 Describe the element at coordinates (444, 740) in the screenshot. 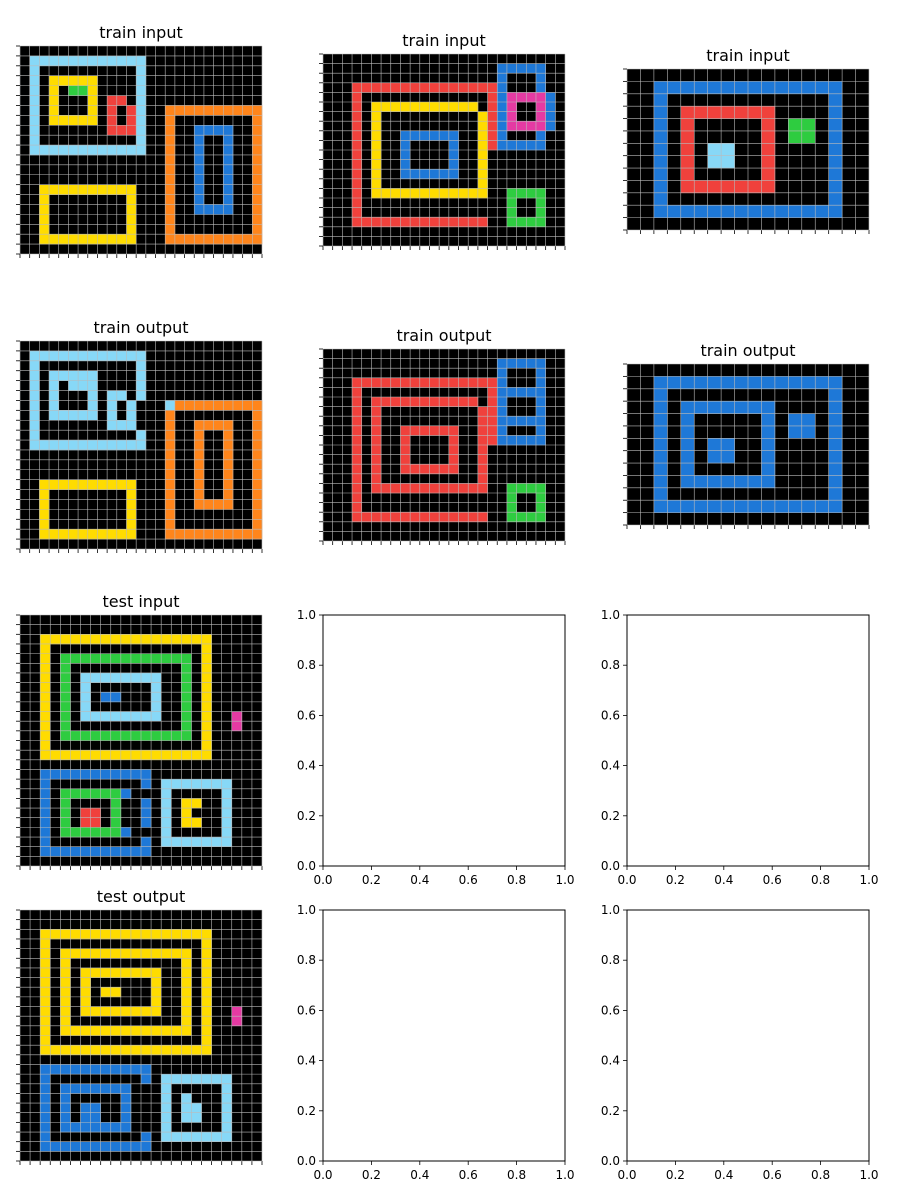

I see `axes-frame` at that location.